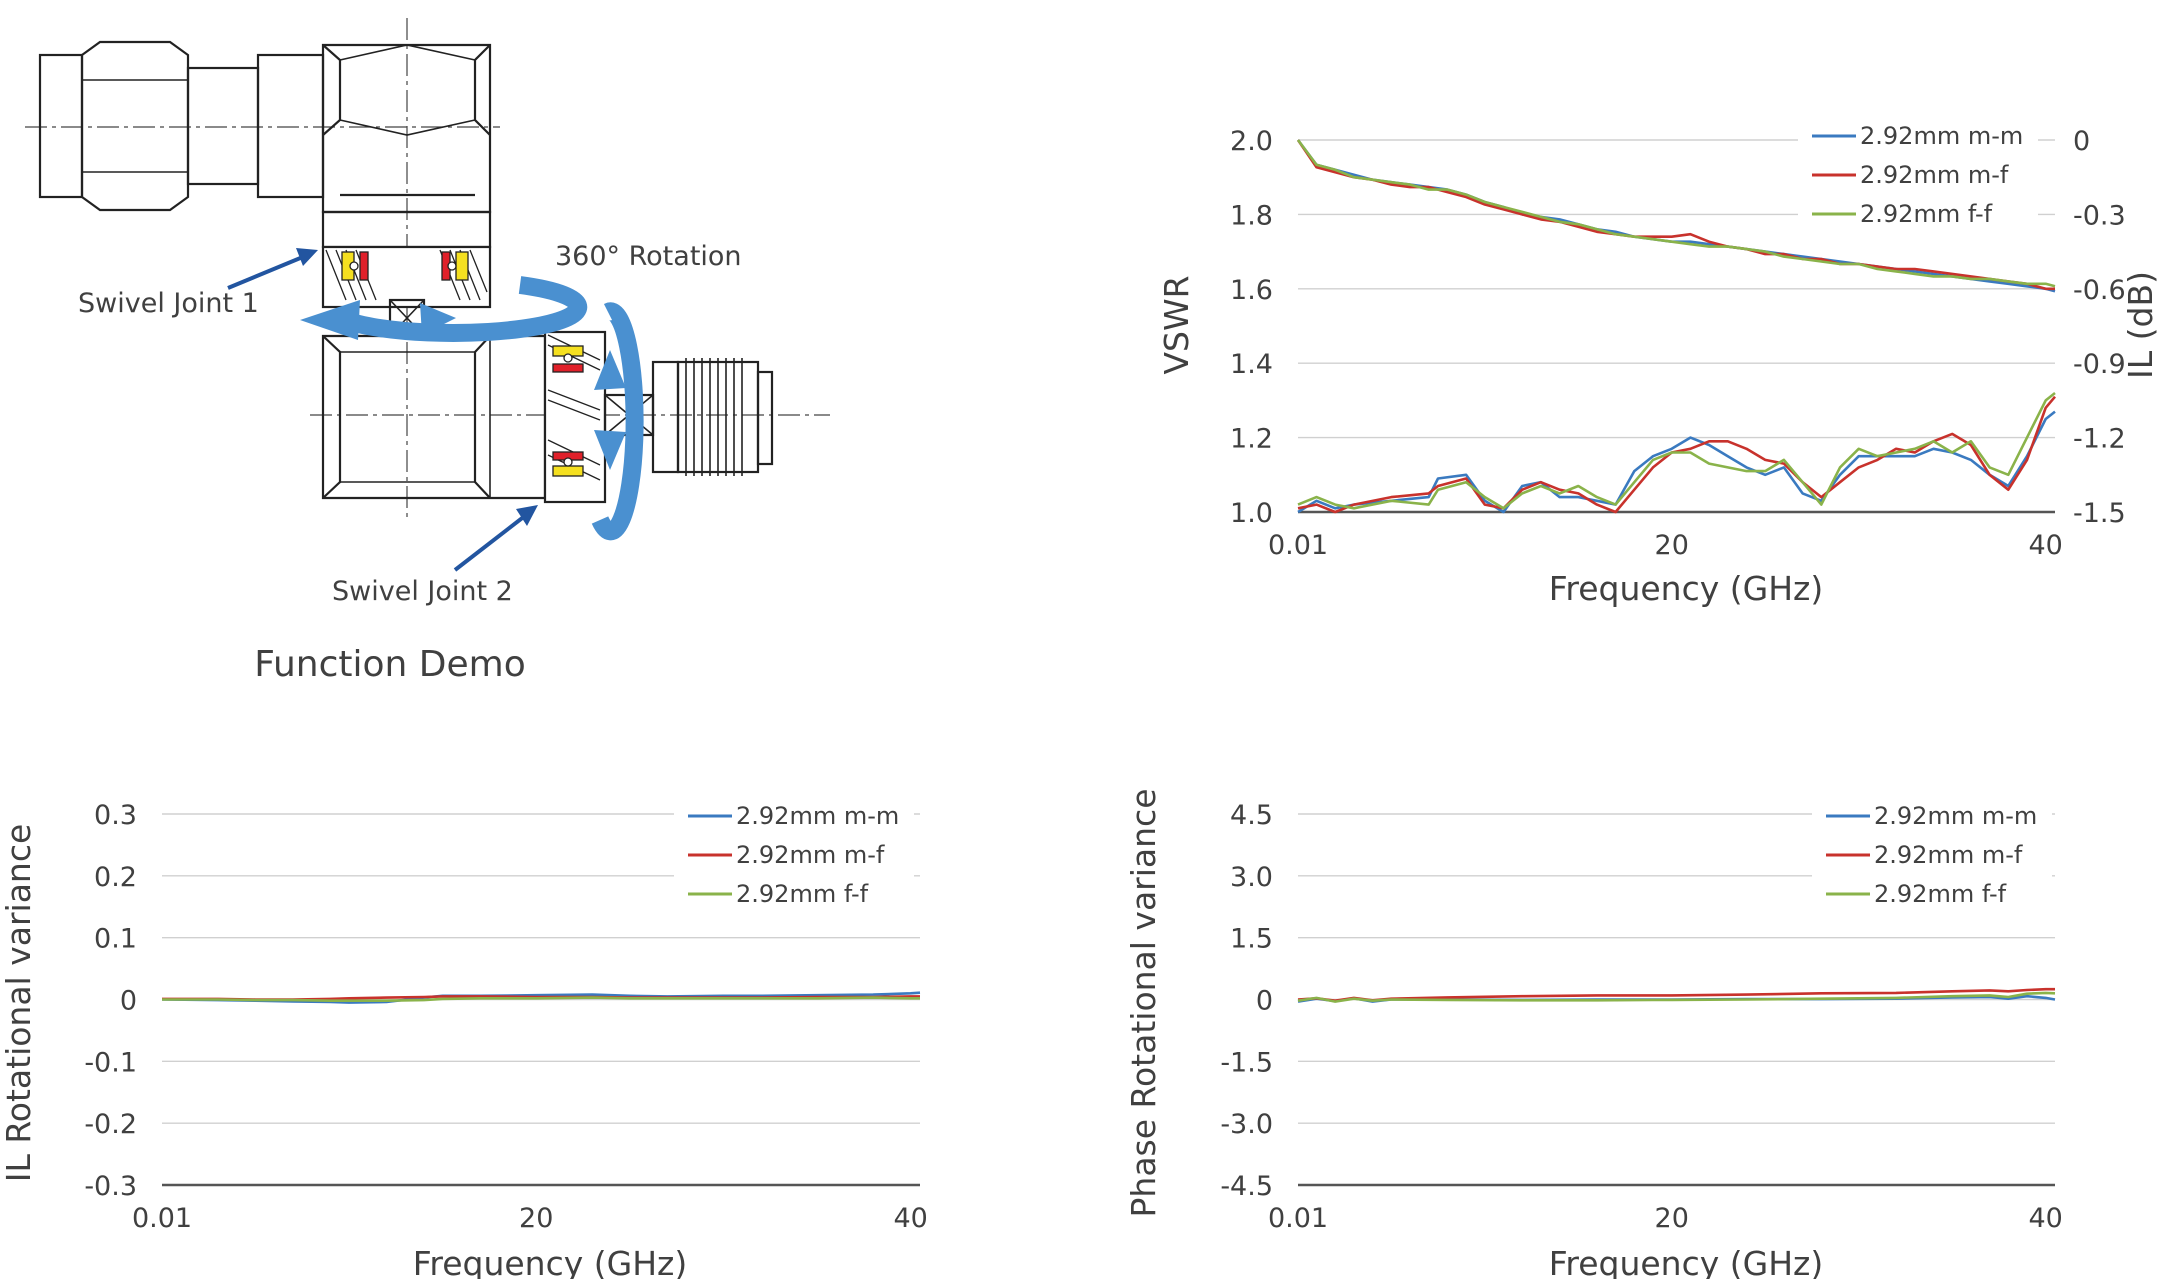  What do you see at coordinates (462, 266) in the screenshot?
I see `bearing-yellow-1b` at bounding box center [462, 266].